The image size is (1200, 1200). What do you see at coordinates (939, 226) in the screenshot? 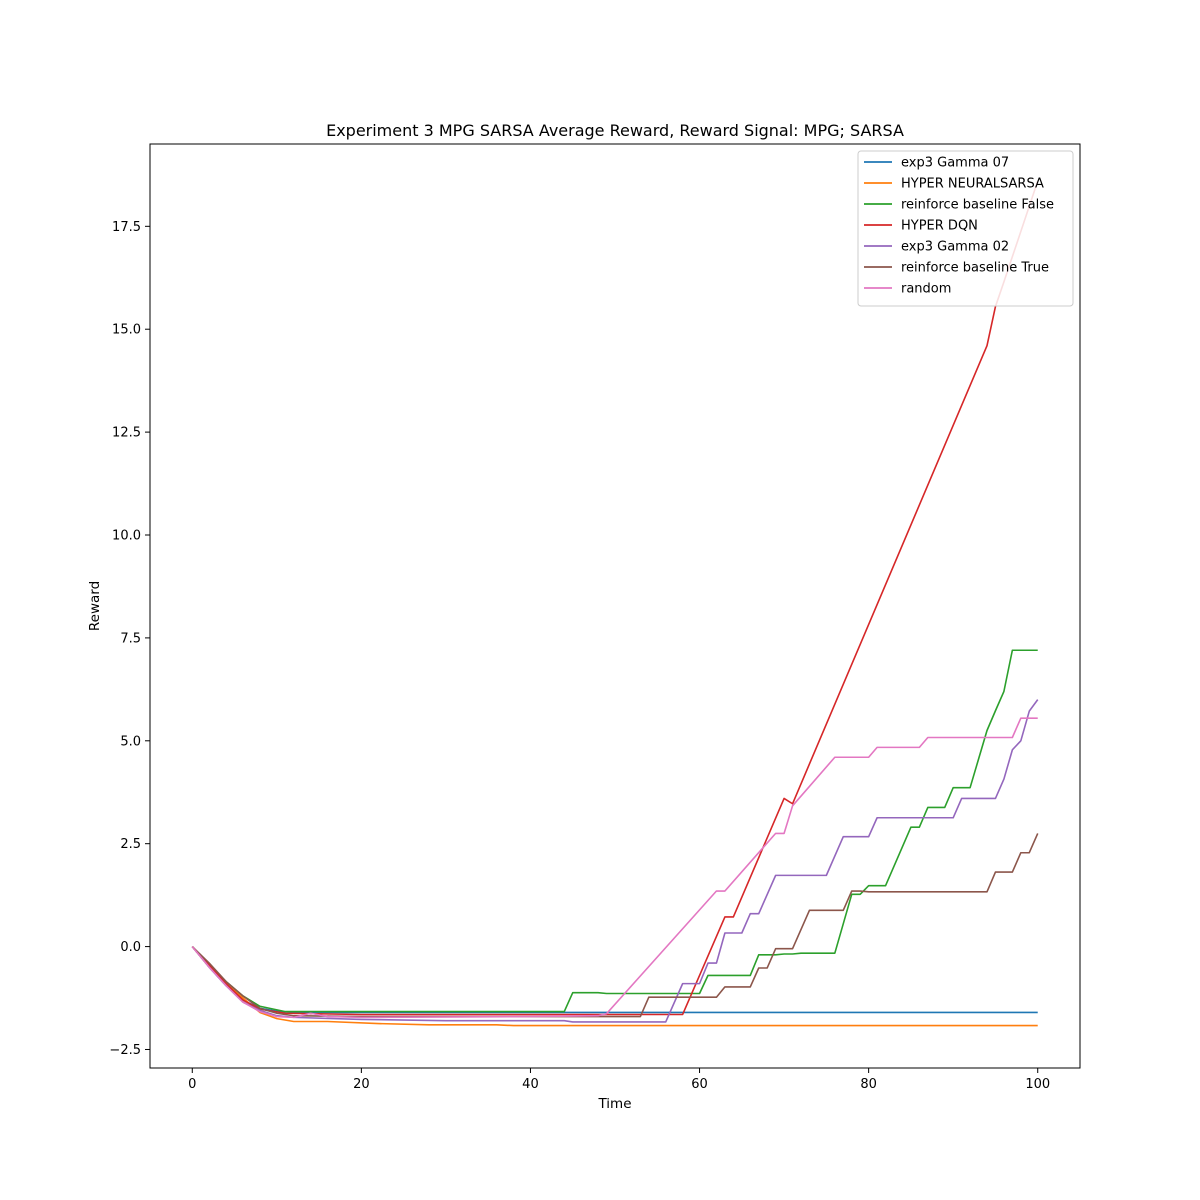
I see `legend-entry: HYPER DQN` at bounding box center [939, 226].